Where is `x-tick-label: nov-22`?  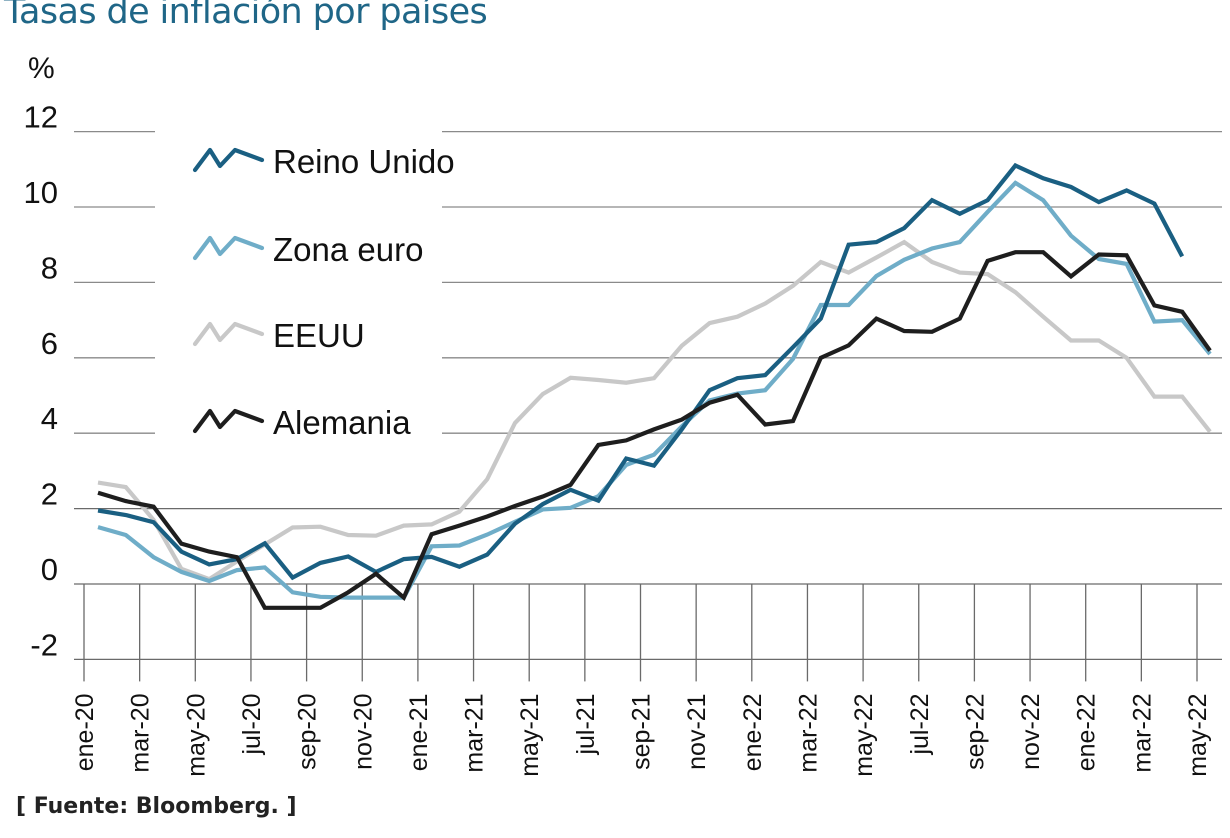 x-tick-label: nov-22 is located at coordinates (1031, 731).